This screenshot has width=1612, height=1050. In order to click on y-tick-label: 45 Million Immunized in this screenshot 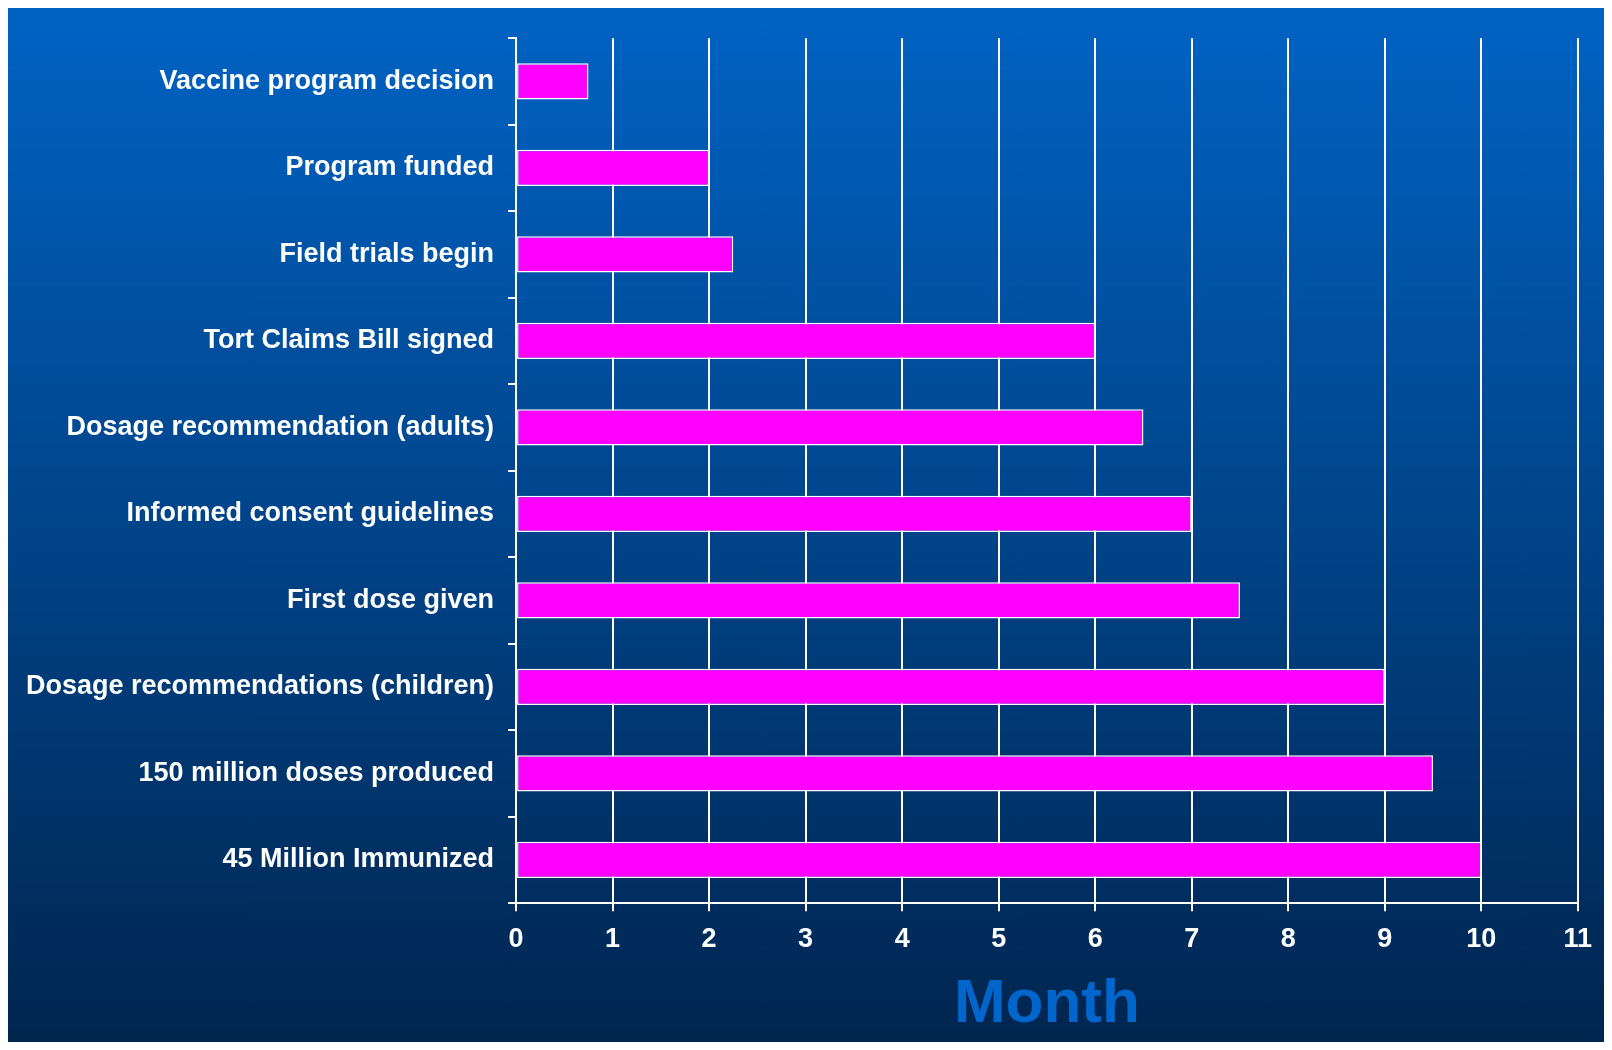, I will do `click(358, 858)`.